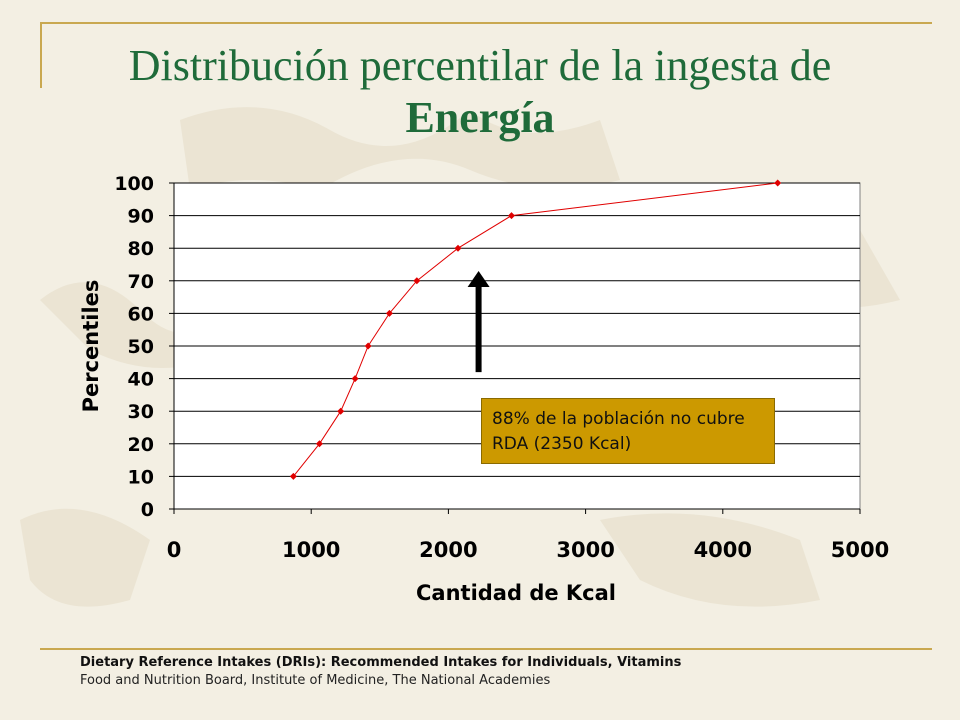 The width and height of the screenshot is (960, 720). What do you see at coordinates (516, 593) in the screenshot?
I see `x-axis-label: Cantidad de Kcal` at bounding box center [516, 593].